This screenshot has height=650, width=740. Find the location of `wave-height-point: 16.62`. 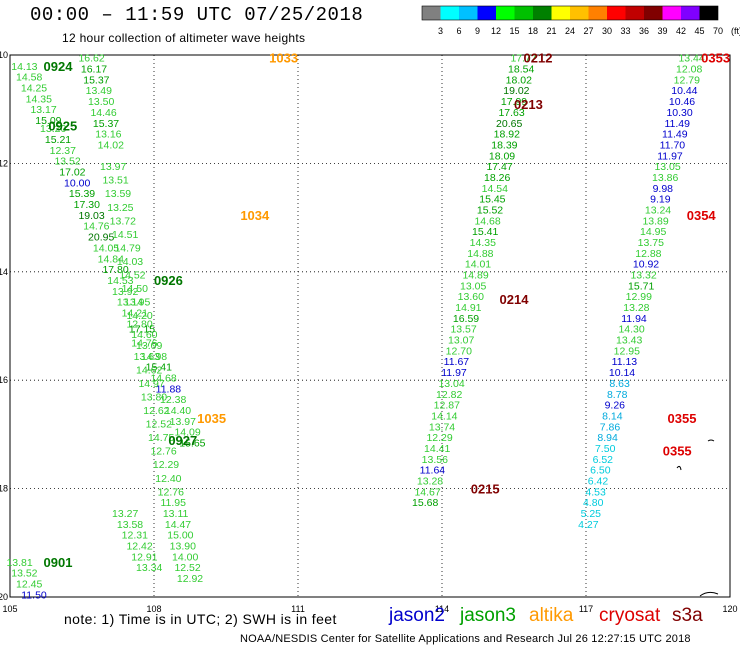

wave-height-point: 16.62 is located at coordinates (91, 59).